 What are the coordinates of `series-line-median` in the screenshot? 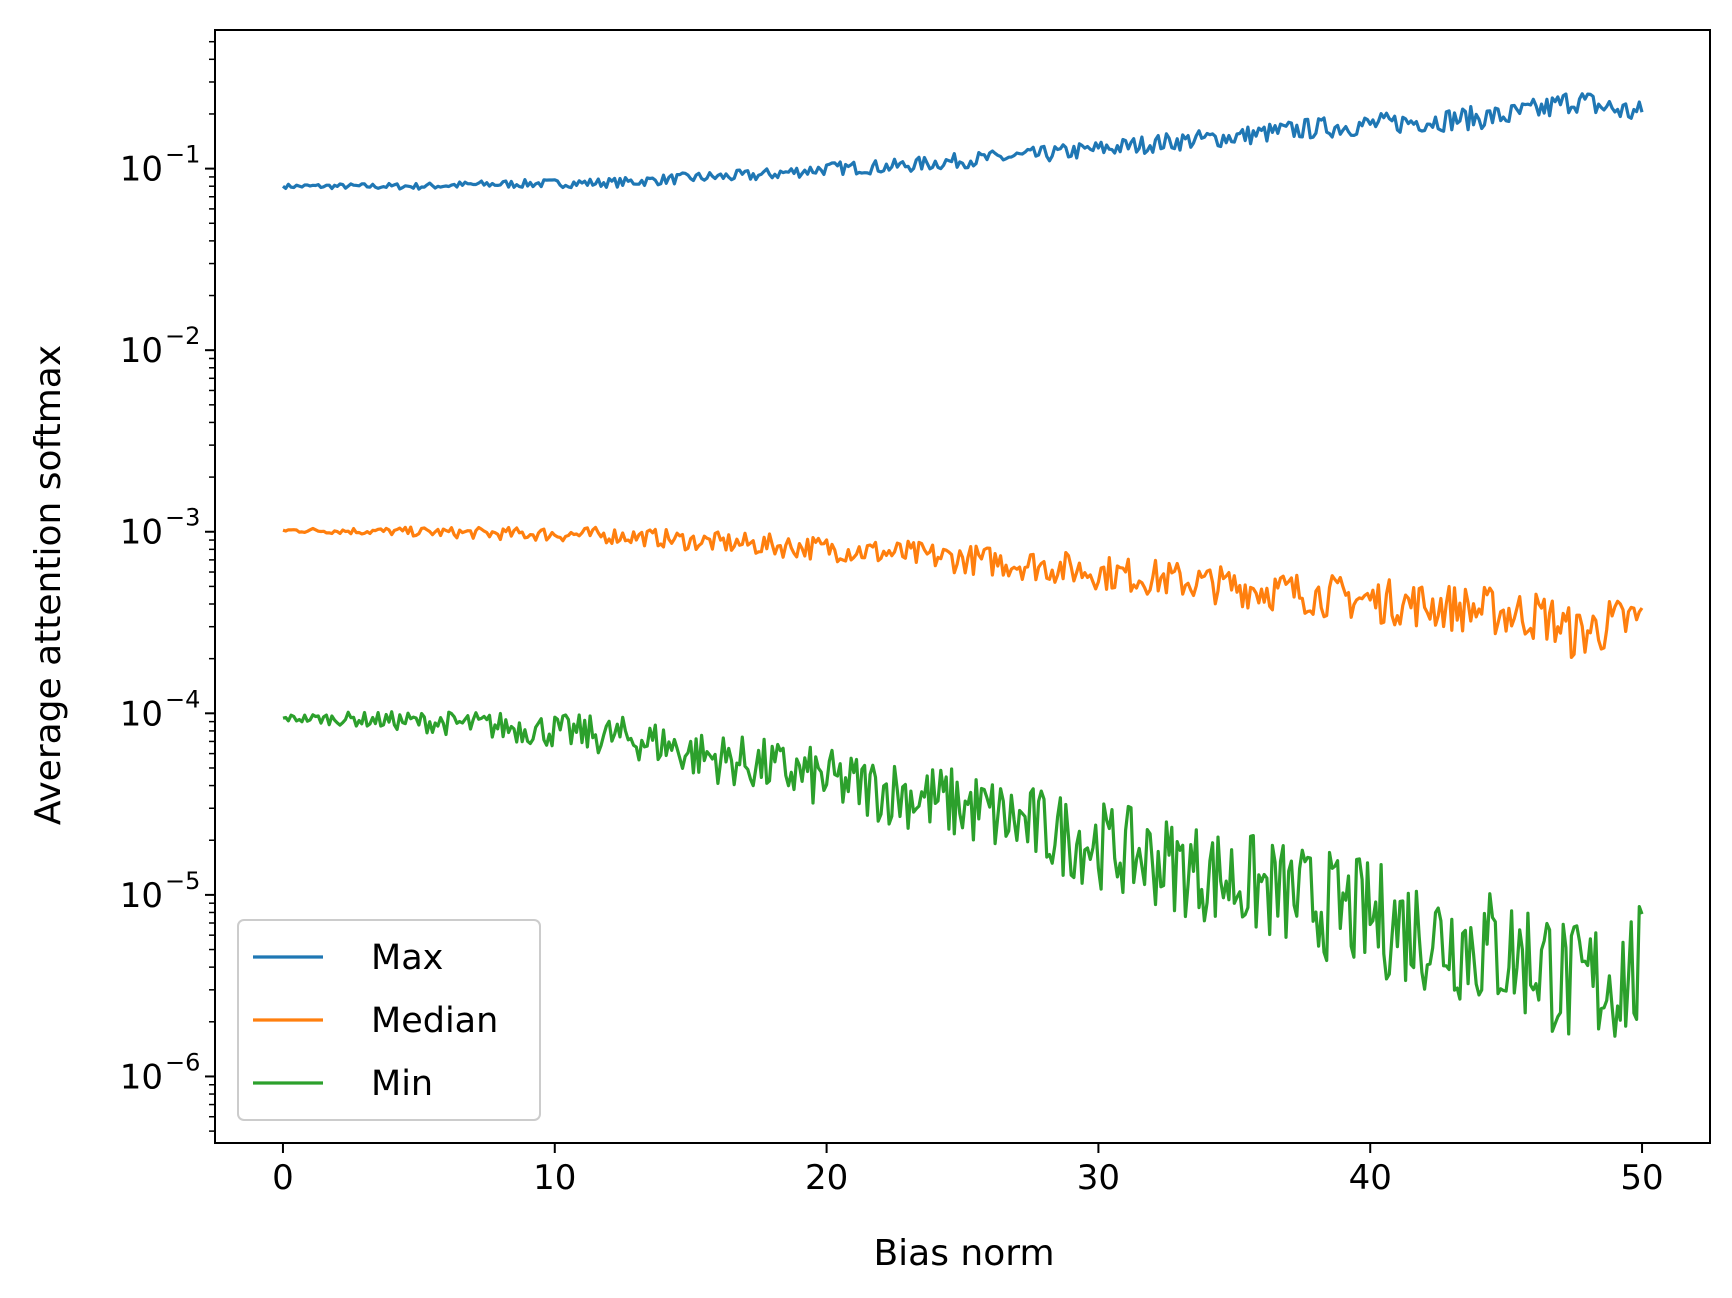 It's located at (963, 592).